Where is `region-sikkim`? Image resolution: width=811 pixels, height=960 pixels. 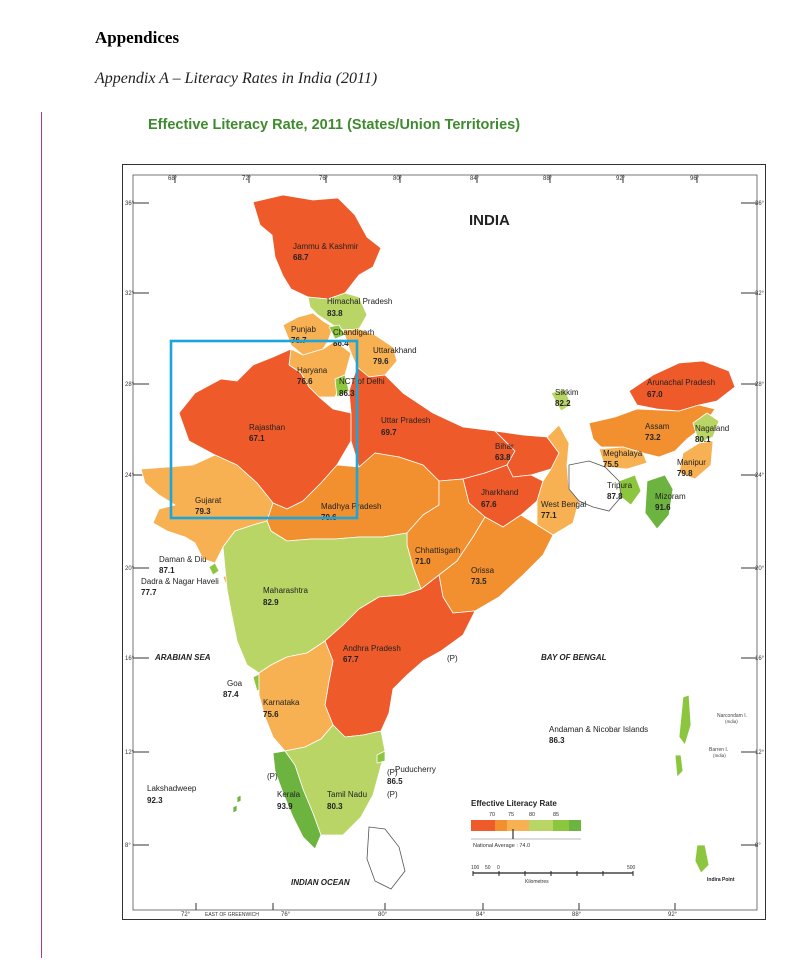
region-sikkim is located at coordinates (561, 400).